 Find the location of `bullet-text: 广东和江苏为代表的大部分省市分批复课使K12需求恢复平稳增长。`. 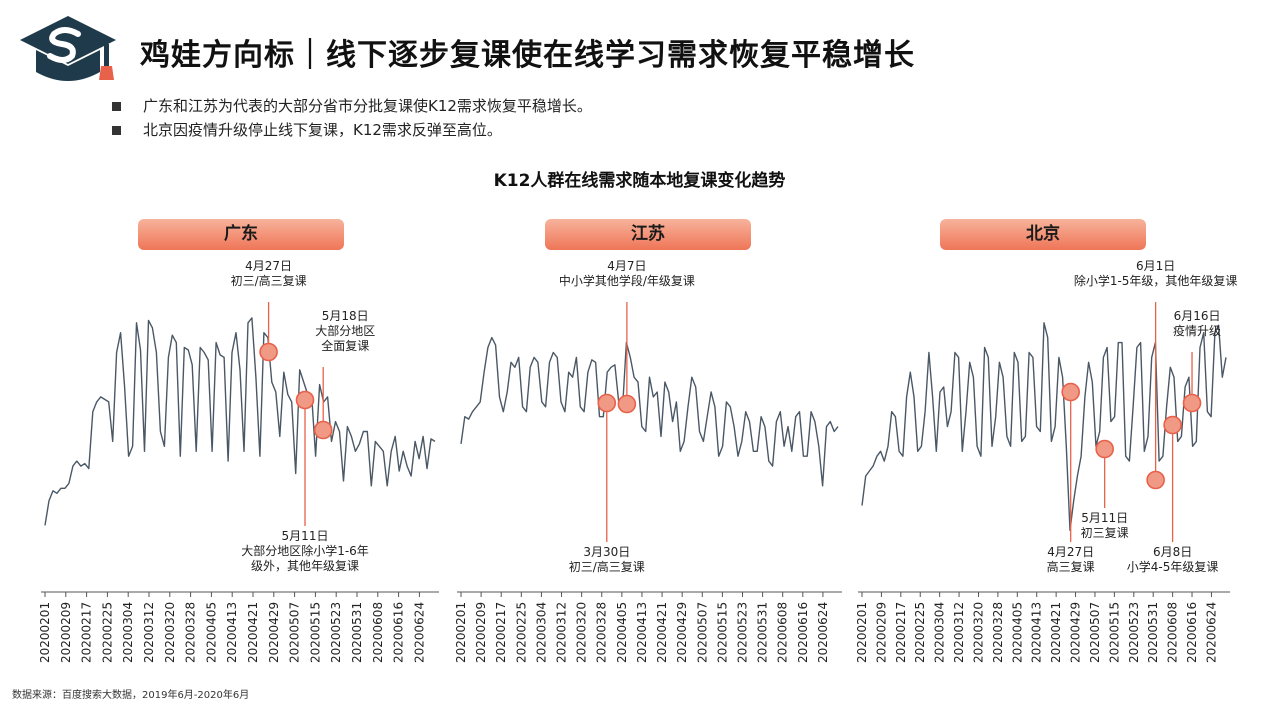

bullet-text: 广东和江苏为代表的大部分省市分批复课使K12需求恢复平稳增长。 is located at coordinates (367, 106).